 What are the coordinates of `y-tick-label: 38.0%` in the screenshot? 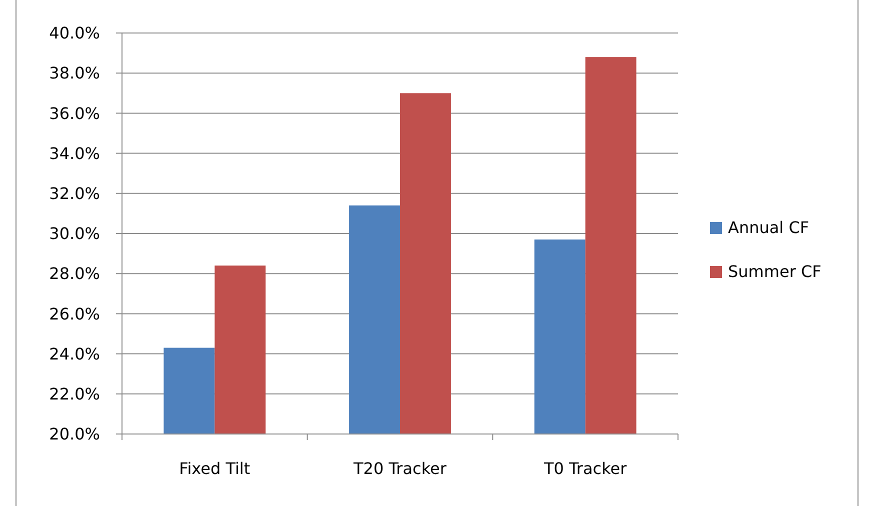 It's located at (74, 73).